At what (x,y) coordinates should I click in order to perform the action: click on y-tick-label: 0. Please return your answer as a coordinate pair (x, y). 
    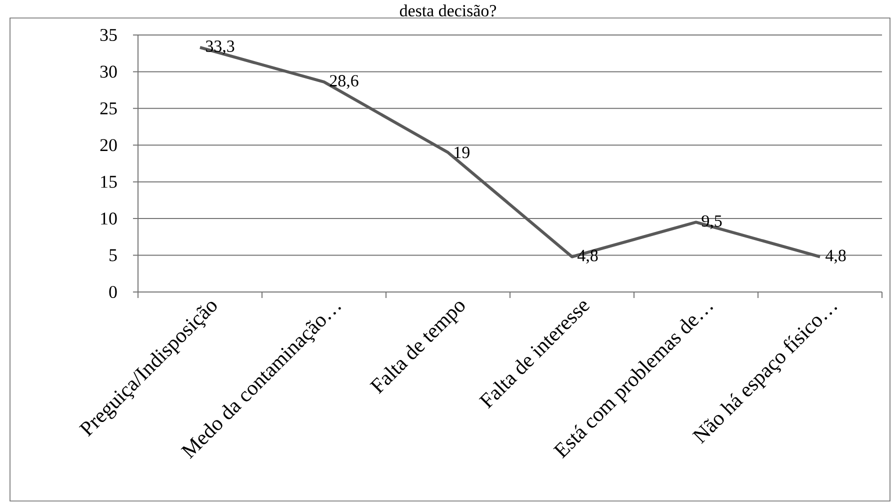
    Looking at the image, I should click on (113, 292).